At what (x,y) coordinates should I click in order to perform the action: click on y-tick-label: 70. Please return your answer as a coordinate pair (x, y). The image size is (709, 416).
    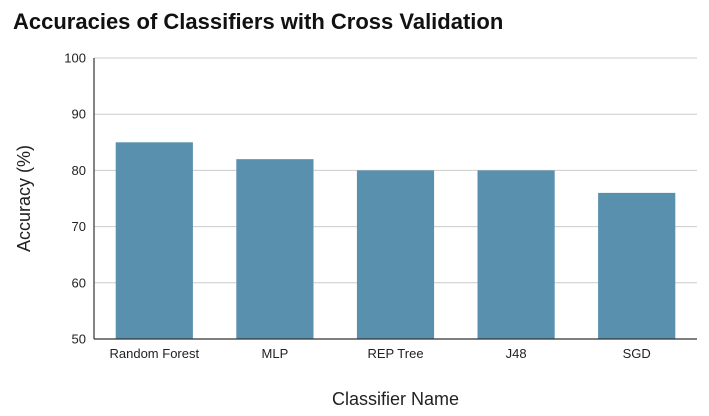
    Looking at the image, I should click on (79, 226).